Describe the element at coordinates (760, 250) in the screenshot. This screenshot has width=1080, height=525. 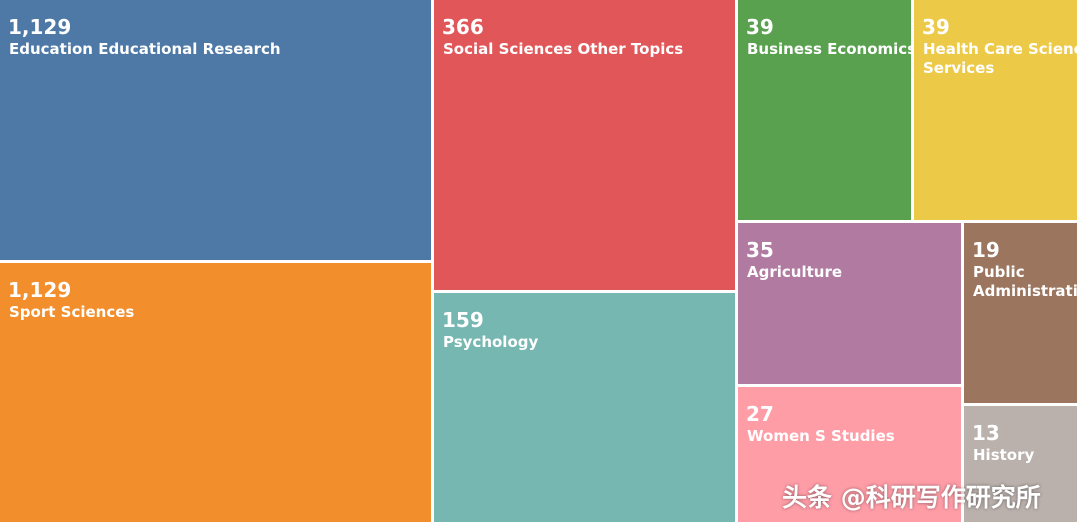
I see `tile-value-label: 35` at that location.